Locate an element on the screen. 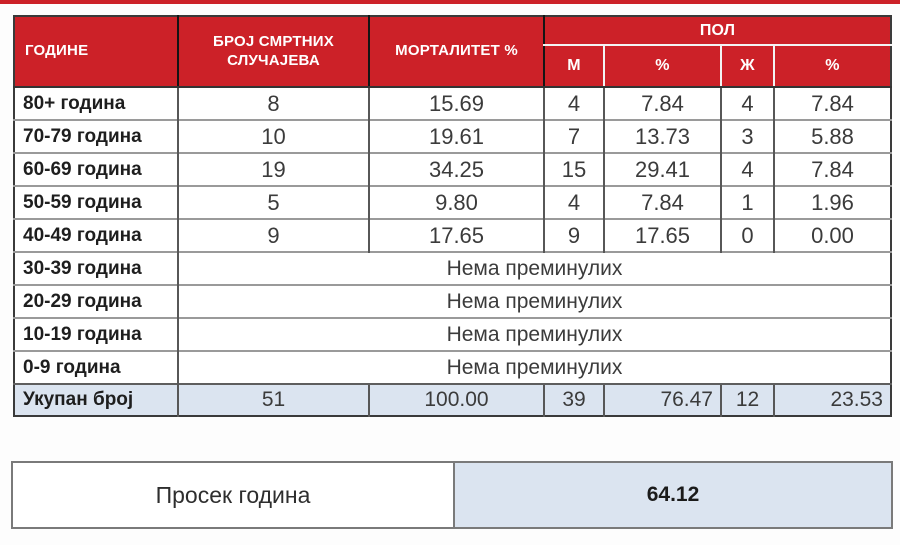 The image size is (900, 545). average-age-box: Просек година 64.12 is located at coordinates (452, 495).